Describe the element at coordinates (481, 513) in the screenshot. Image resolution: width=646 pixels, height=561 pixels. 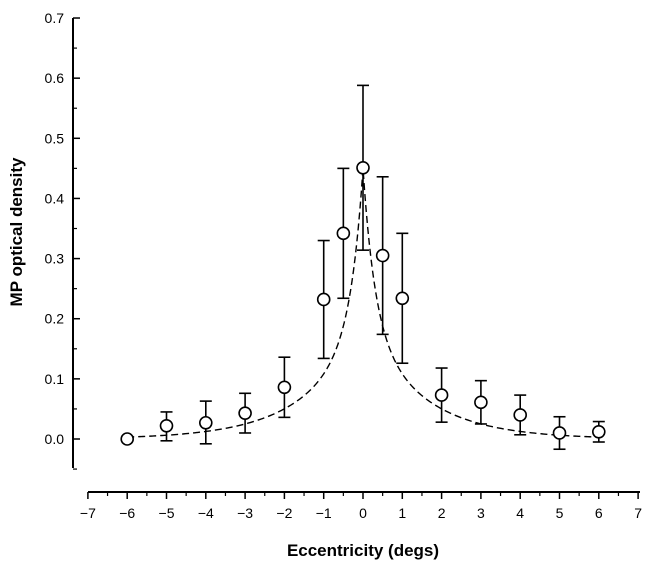
I see `x-tick-label: 3` at that location.